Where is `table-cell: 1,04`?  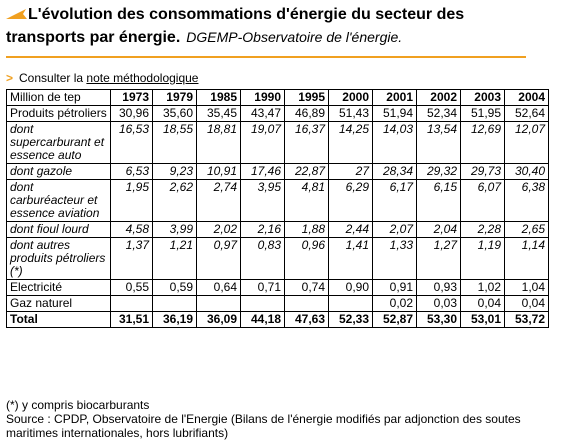
table-cell: 1,04 is located at coordinates (526, 287).